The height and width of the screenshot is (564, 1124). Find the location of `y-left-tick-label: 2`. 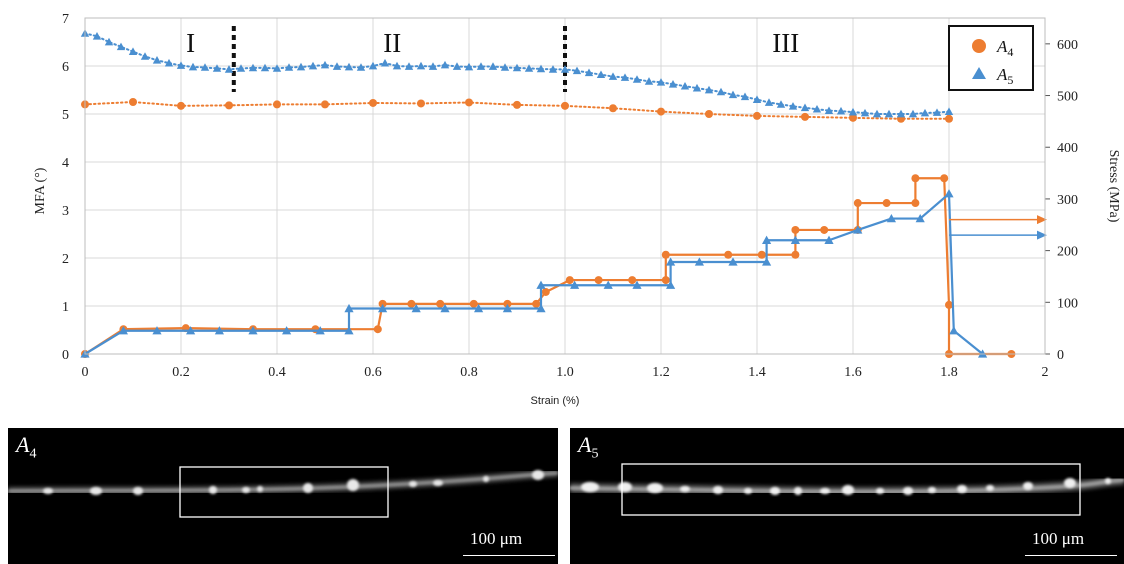

y-left-tick-label: 2 is located at coordinates (65, 259).